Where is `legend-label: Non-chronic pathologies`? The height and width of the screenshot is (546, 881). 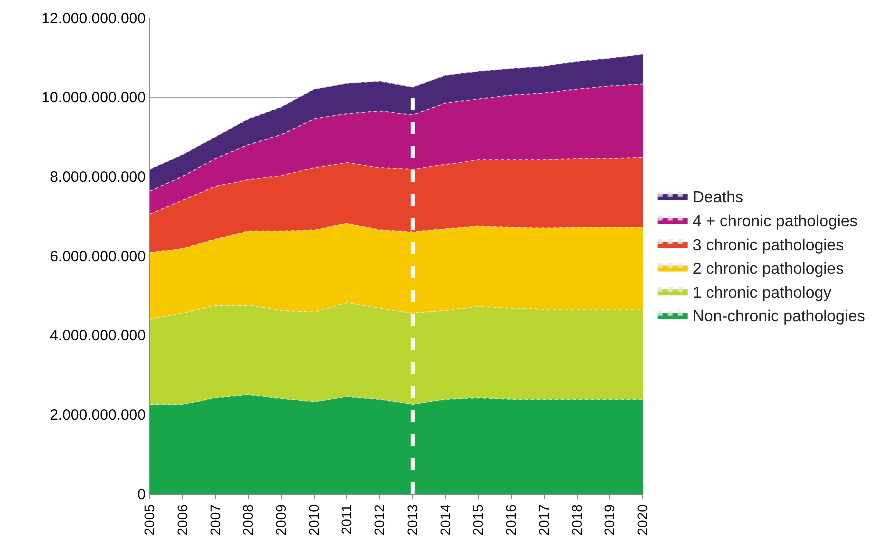
legend-label: Non-chronic pathologies is located at coordinates (779, 317).